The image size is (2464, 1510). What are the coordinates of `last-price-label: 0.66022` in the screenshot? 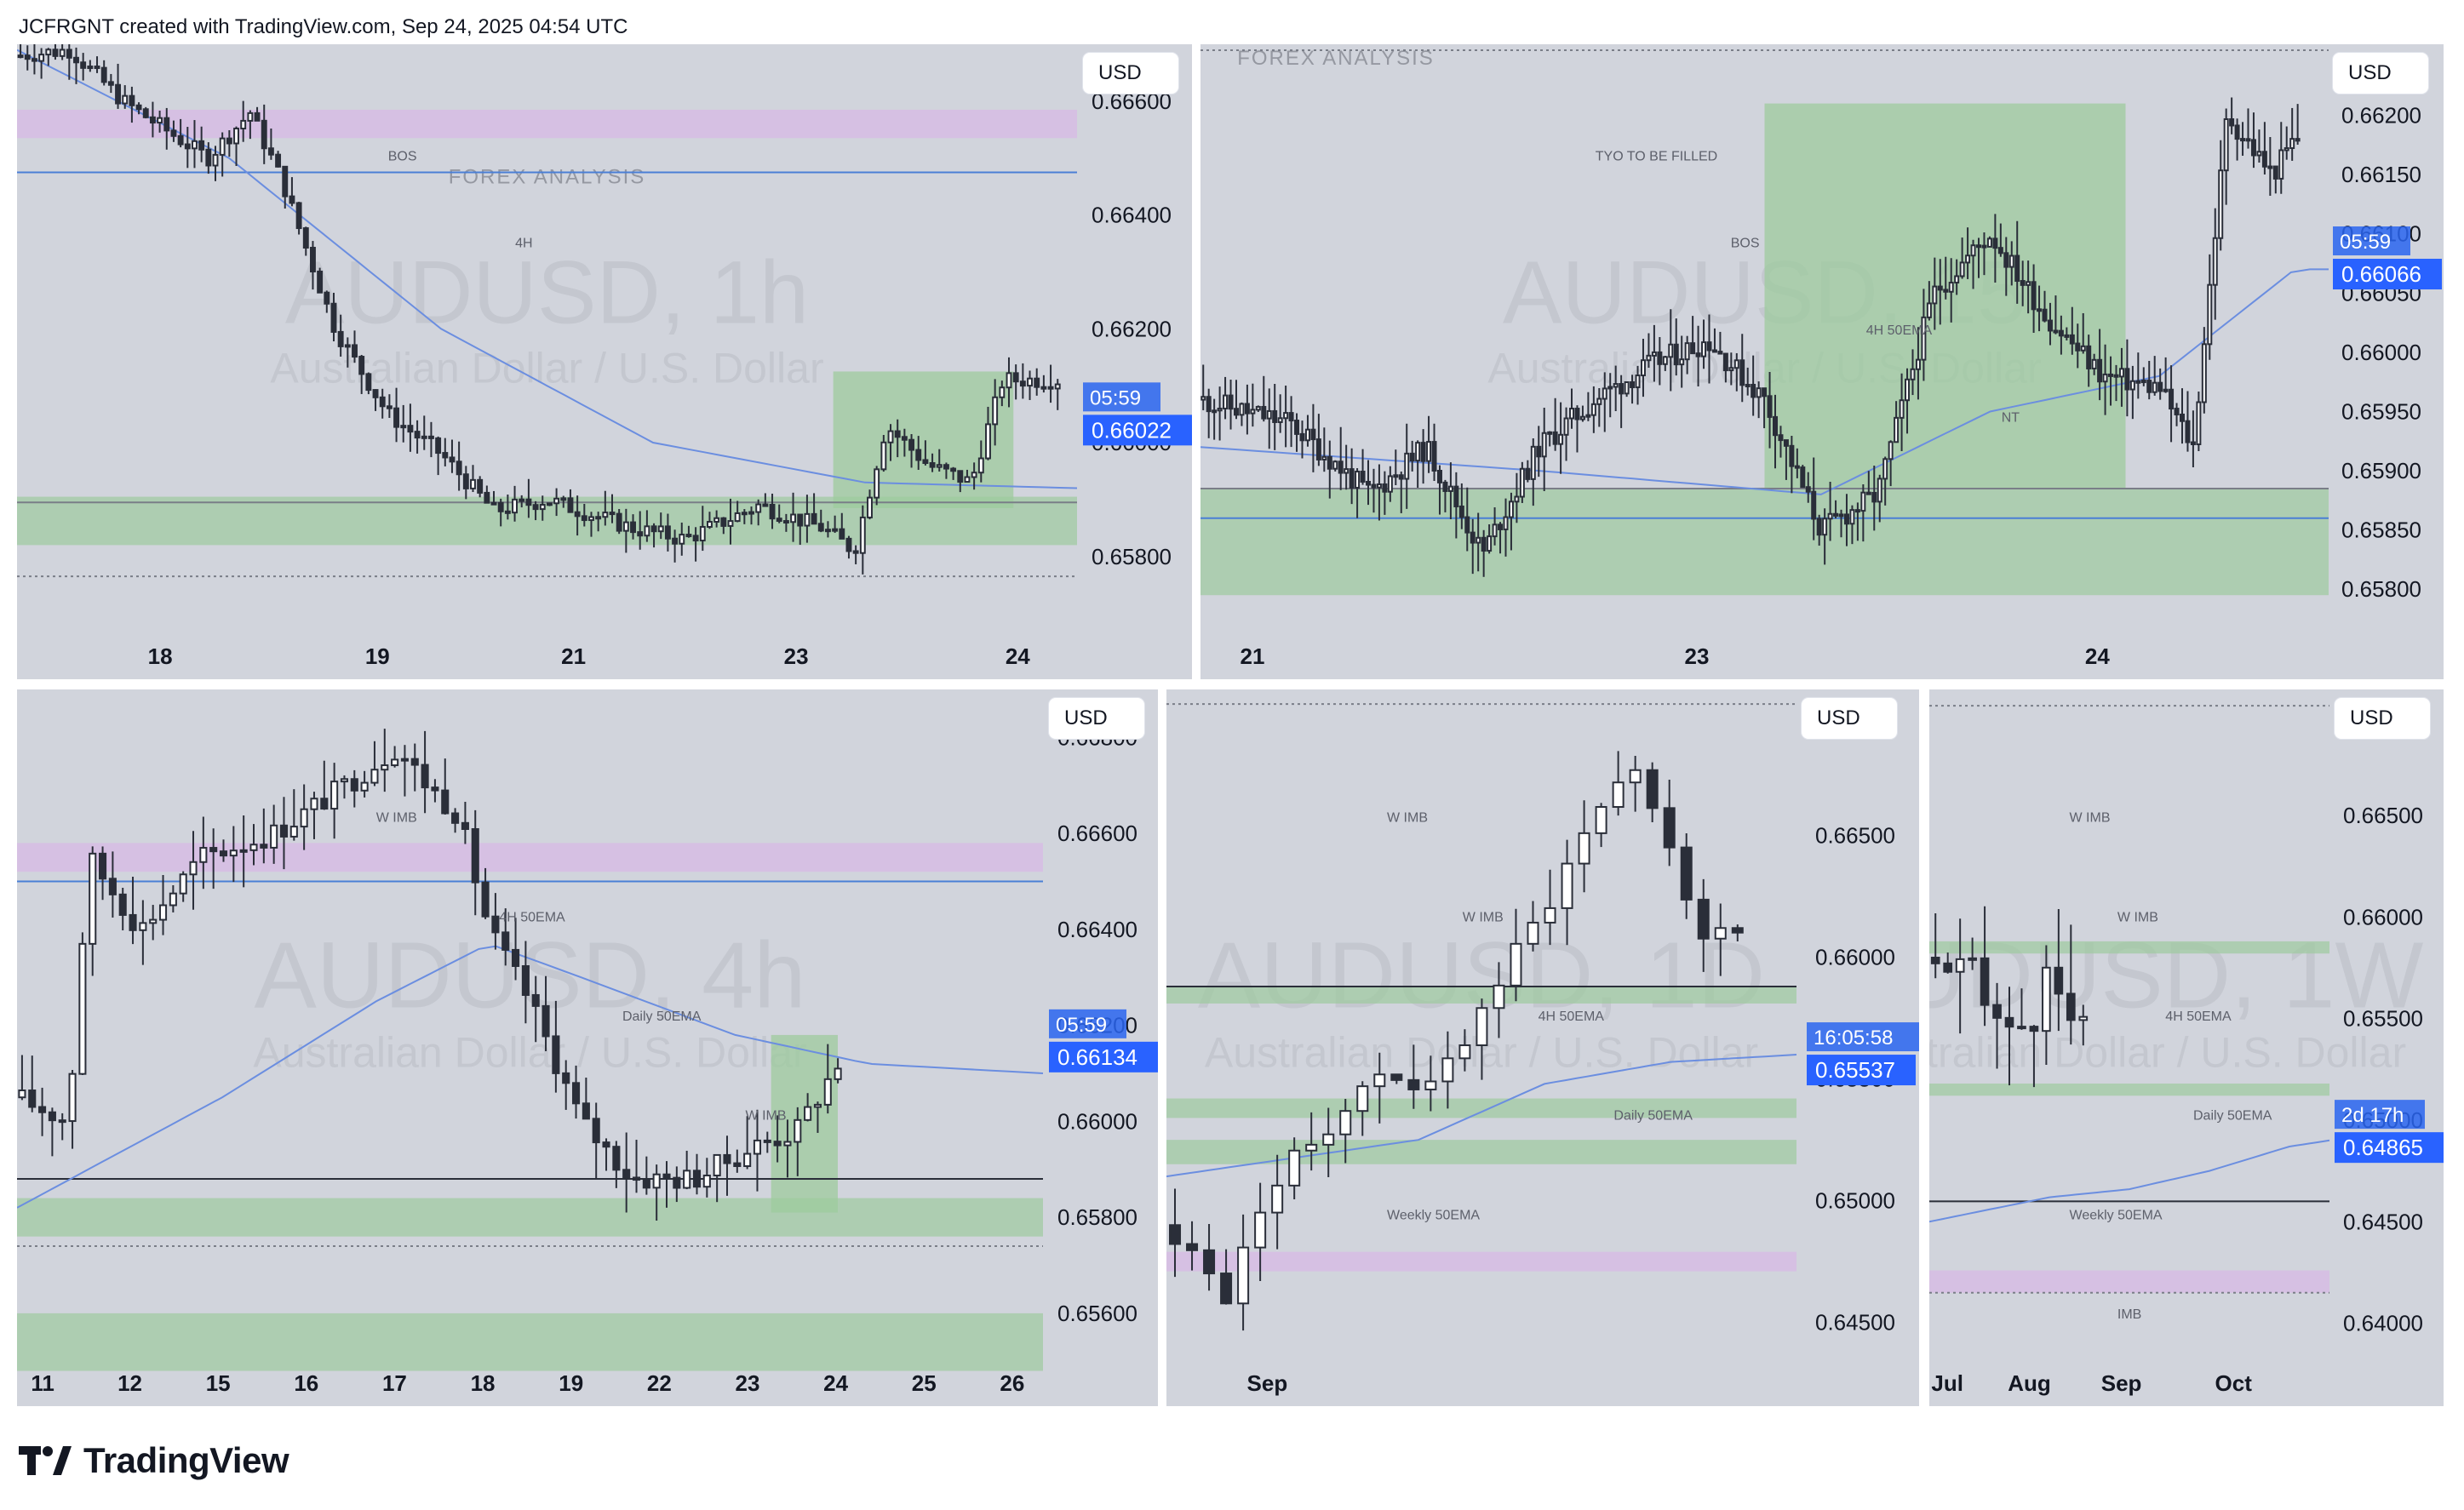 It's located at (1132, 430).